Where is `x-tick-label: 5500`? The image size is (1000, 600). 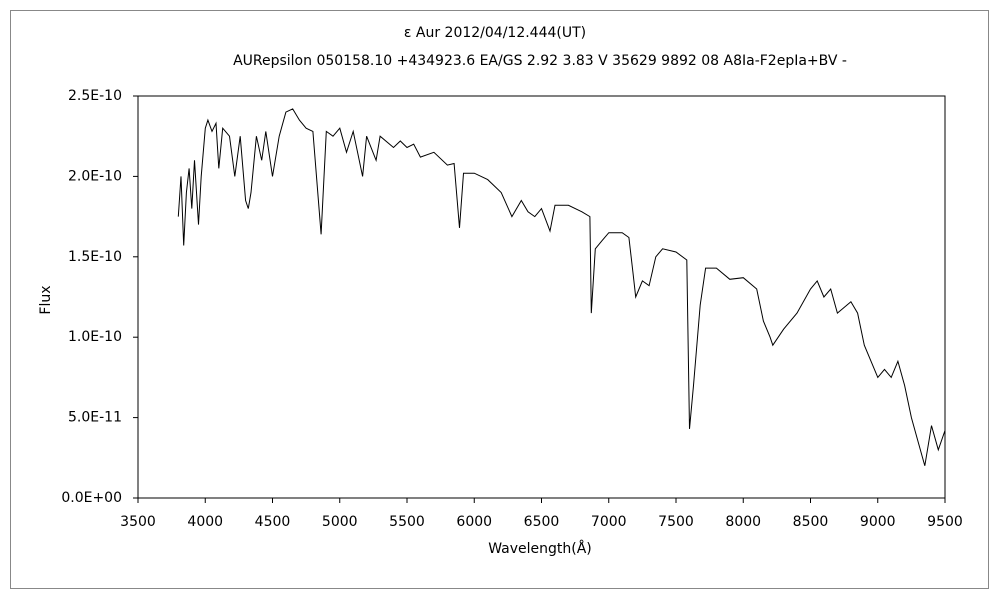
x-tick-label: 5500 is located at coordinates (407, 522).